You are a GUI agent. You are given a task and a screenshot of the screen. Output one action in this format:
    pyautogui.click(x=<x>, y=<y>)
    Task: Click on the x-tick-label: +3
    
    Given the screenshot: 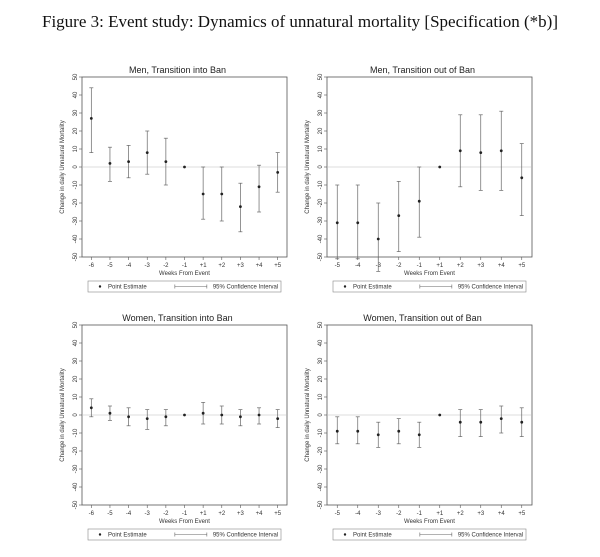 What is the action you would take?
    pyautogui.click(x=241, y=266)
    